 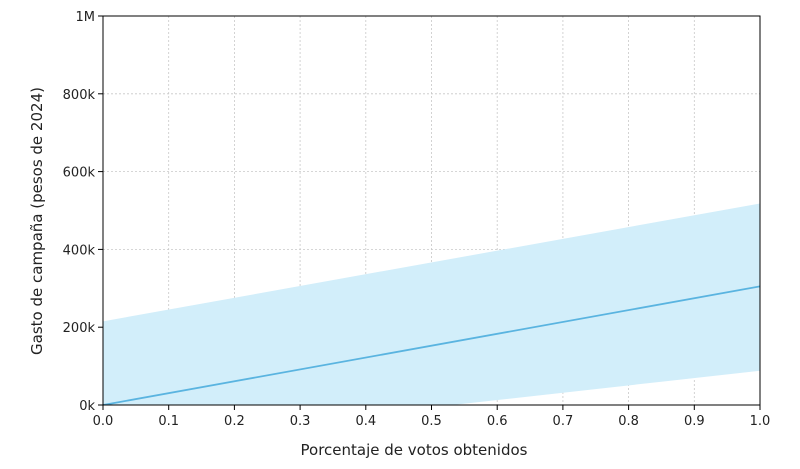 I want to click on y-tick-label: 800k, so click(x=79, y=95).